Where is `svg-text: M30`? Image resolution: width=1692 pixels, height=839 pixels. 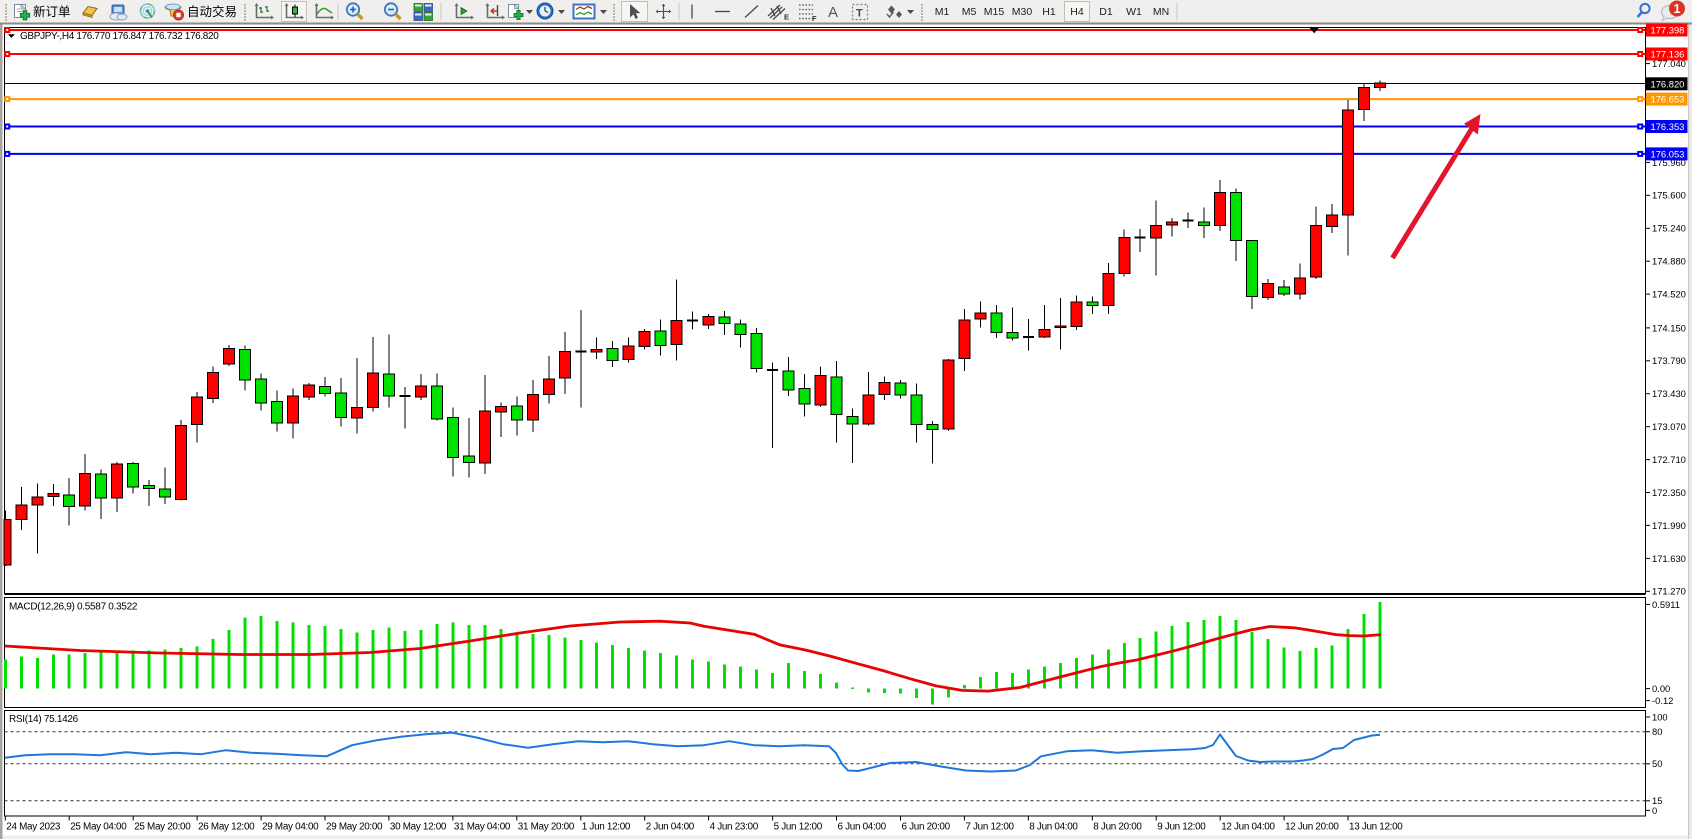
svg-text: M30 is located at coordinates (1022, 12).